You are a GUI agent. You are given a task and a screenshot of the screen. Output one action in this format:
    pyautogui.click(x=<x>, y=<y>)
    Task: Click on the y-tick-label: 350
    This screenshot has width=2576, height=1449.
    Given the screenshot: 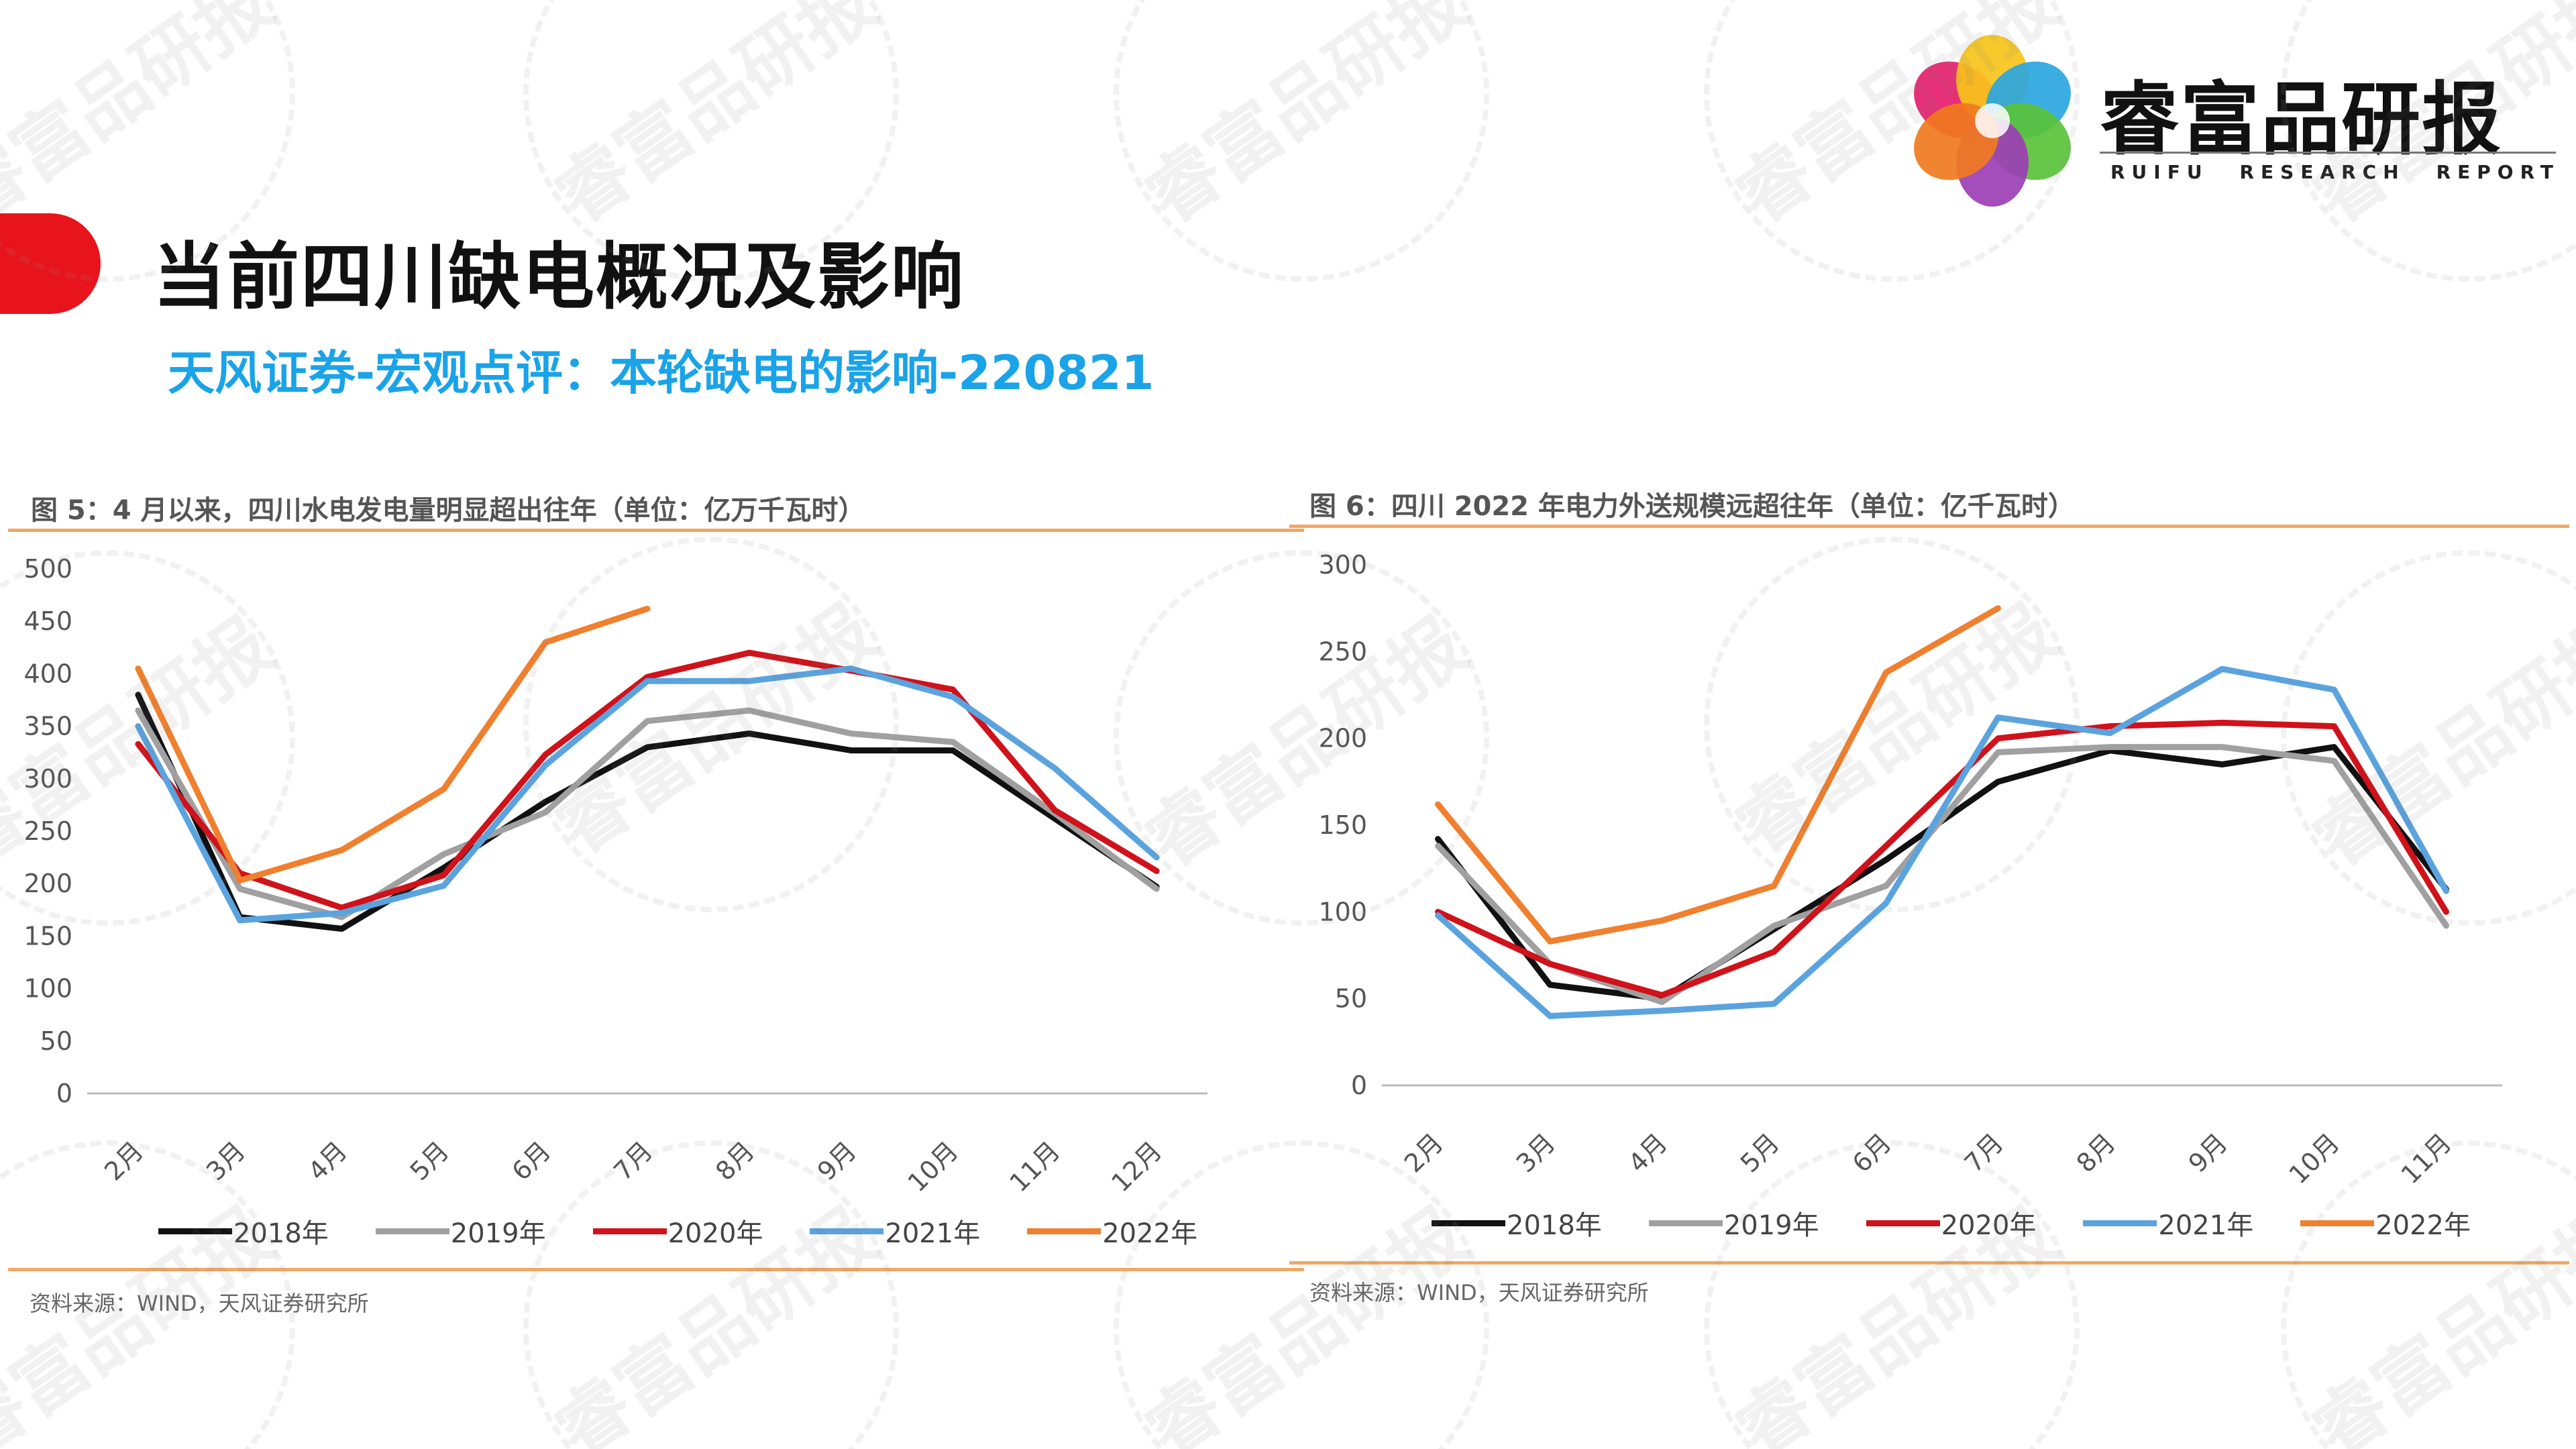 What is the action you would take?
    pyautogui.click(x=47, y=726)
    